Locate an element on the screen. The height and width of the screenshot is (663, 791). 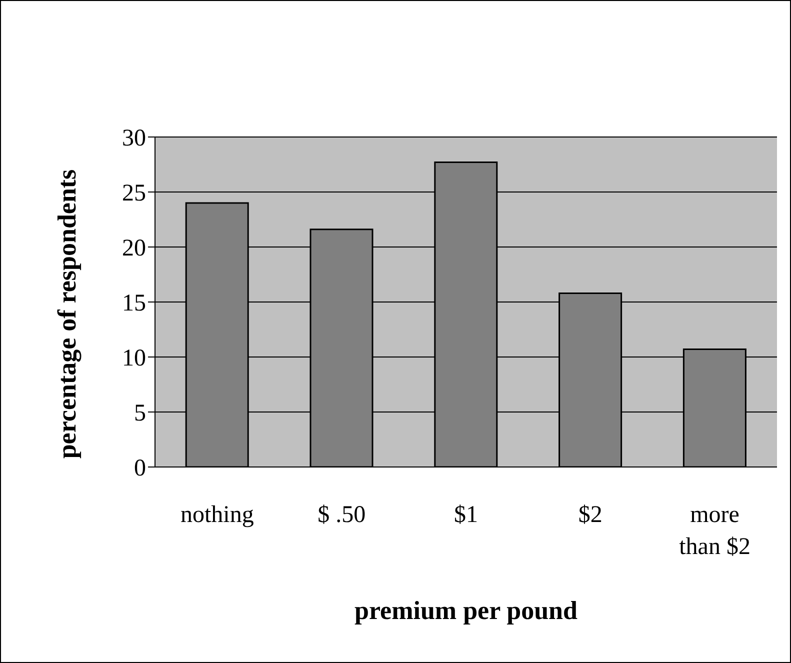
y-tick-label: 20 is located at coordinates (134, 249).